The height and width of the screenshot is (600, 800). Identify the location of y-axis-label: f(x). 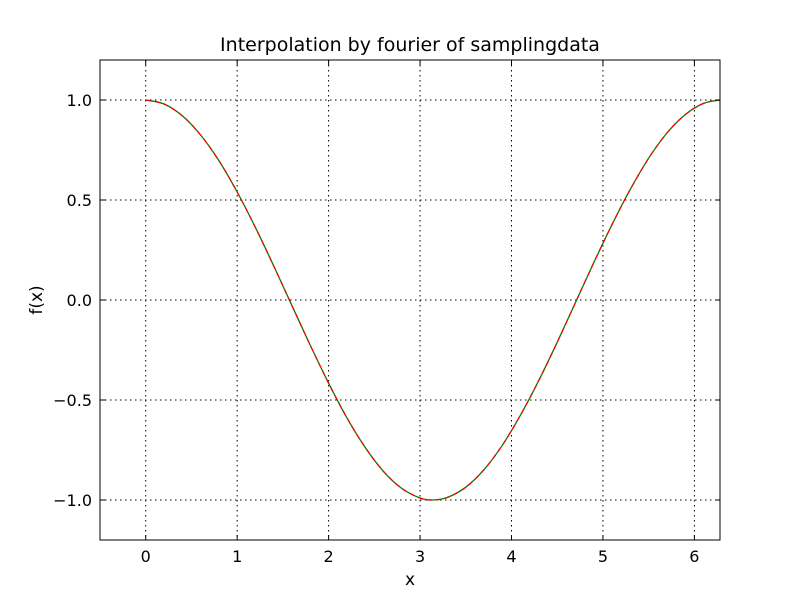
(37, 299).